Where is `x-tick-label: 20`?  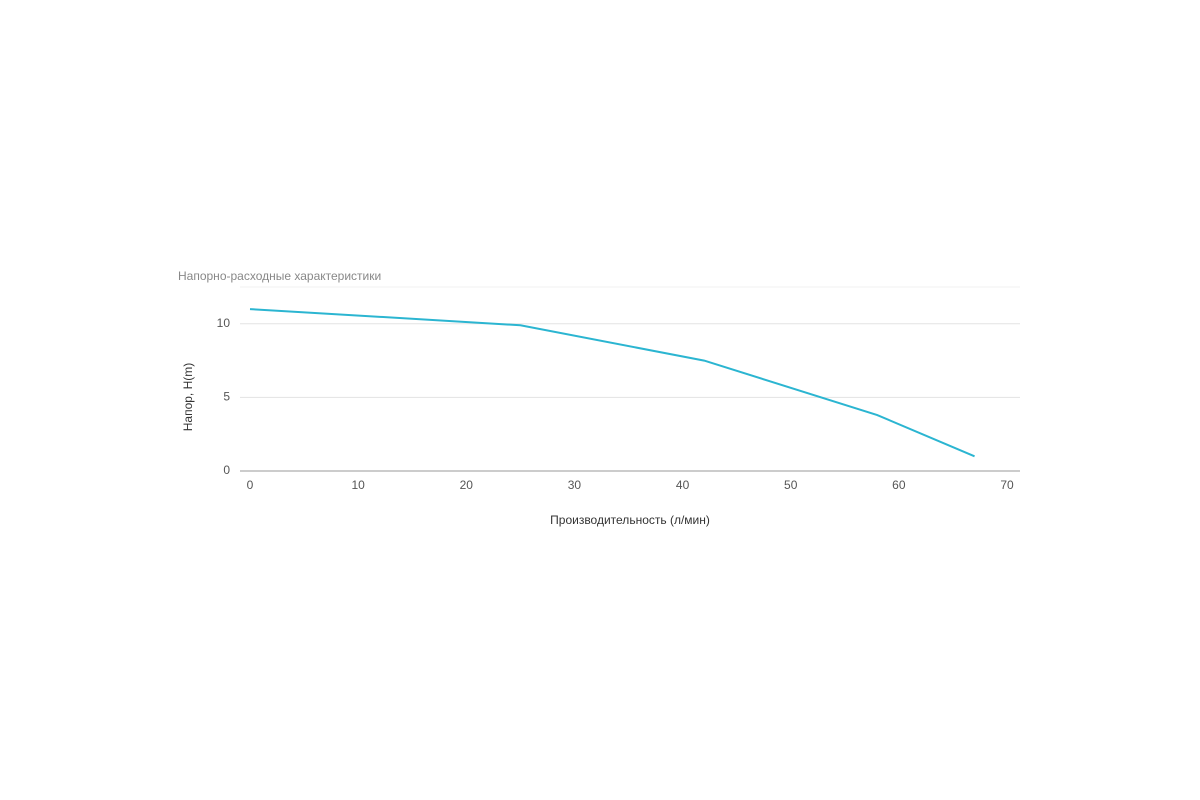
x-tick-label: 20 is located at coordinates (467, 485).